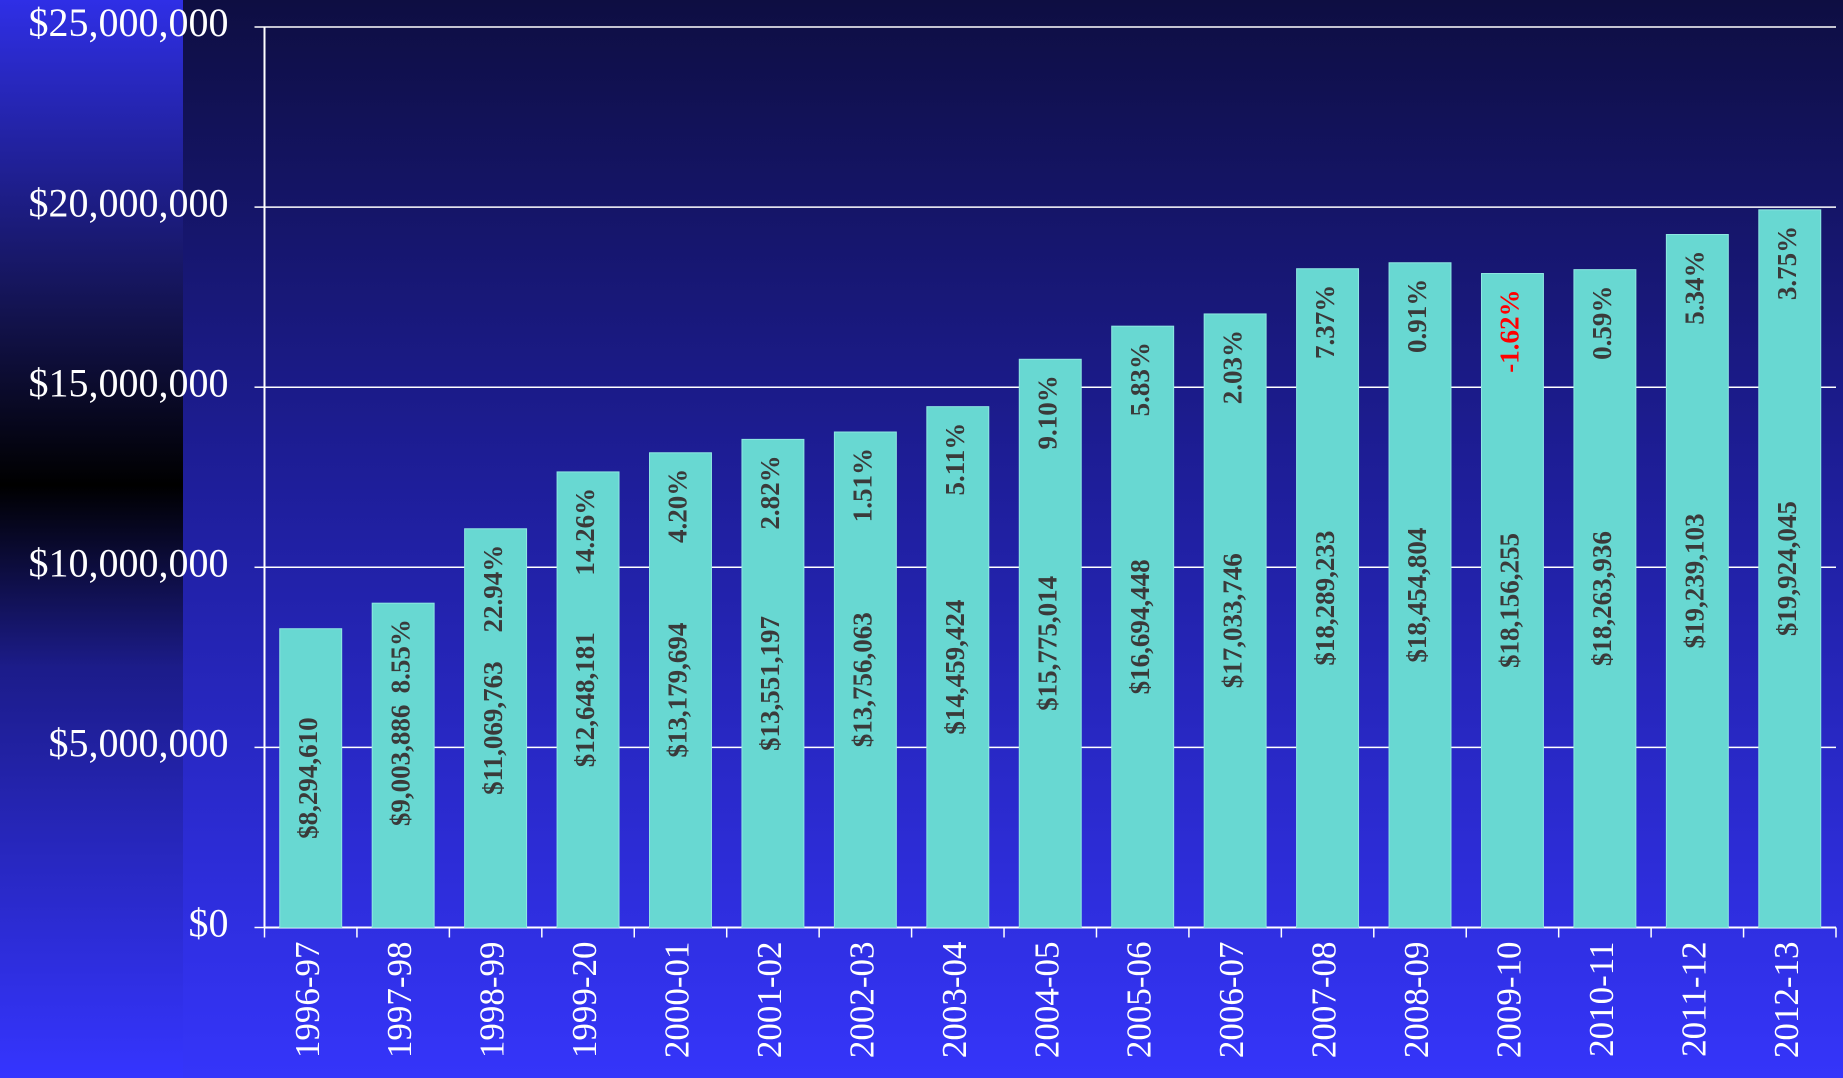 Image resolution: width=1843 pixels, height=1078 pixels. What do you see at coordinates (400, 766) in the screenshot?
I see `value-label: $9,003,886` at bounding box center [400, 766].